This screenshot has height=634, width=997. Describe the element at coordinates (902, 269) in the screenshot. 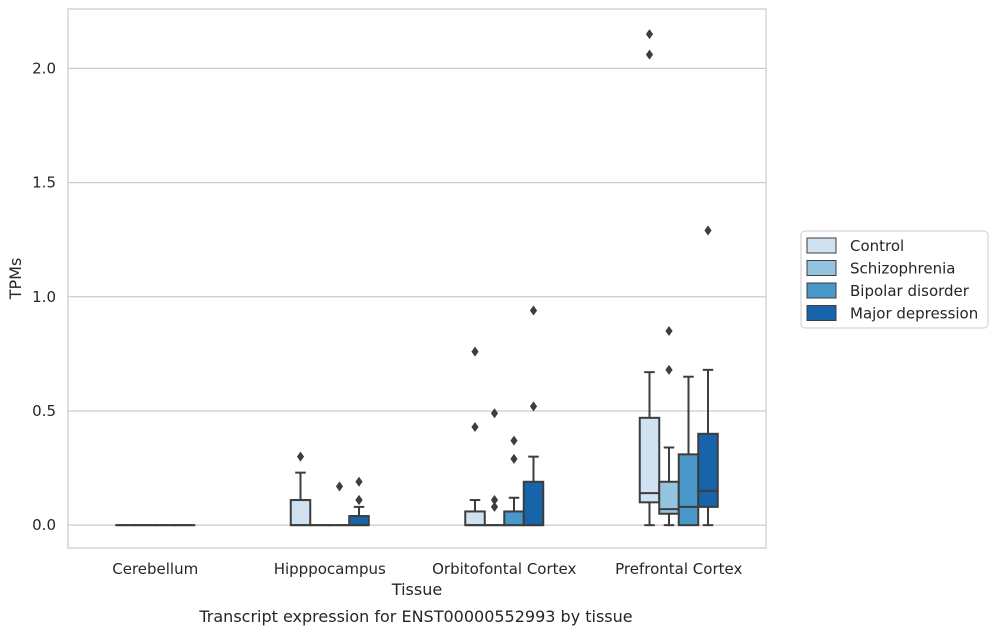

I see `legend-label: Schizophrenia` at that location.